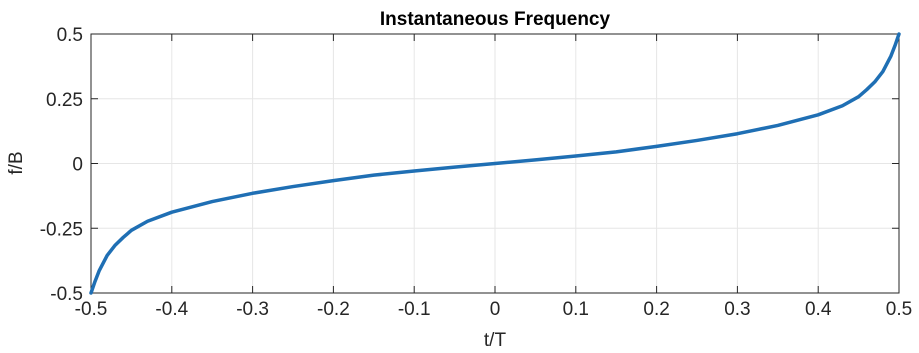 The width and height of the screenshot is (919, 353). I want to click on y-tick-label: -0.5, so click(66, 294).